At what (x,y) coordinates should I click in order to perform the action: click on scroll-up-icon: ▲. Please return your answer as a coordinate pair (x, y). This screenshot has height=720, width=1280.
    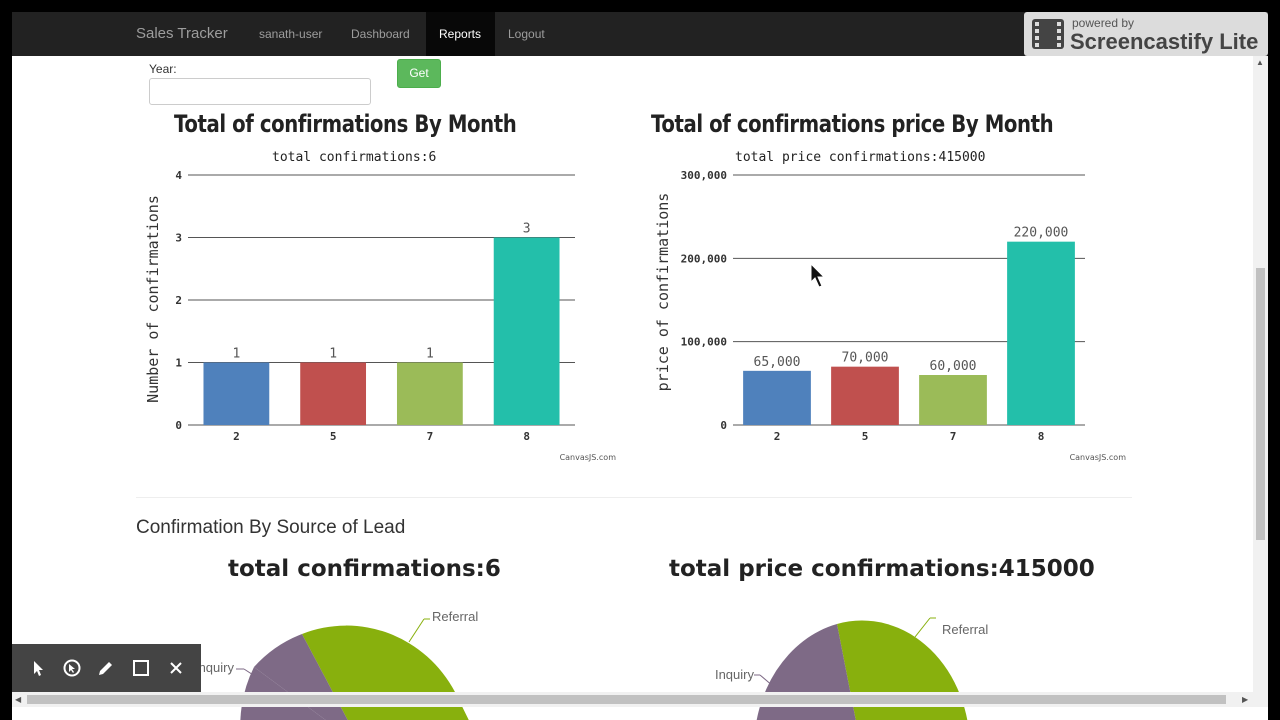
    Looking at the image, I should click on (1260, 62).